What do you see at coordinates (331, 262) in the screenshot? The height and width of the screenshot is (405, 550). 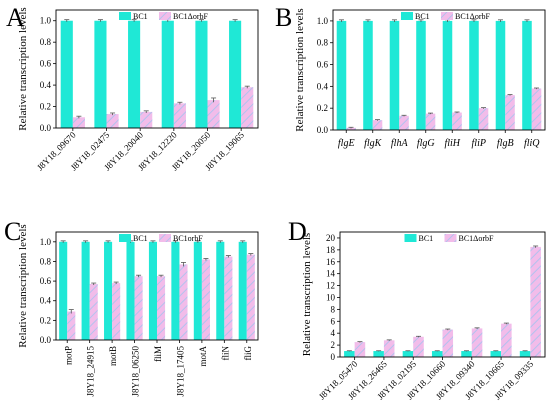 I see `y-tick-label: 16` at bounding box center [331, 262].